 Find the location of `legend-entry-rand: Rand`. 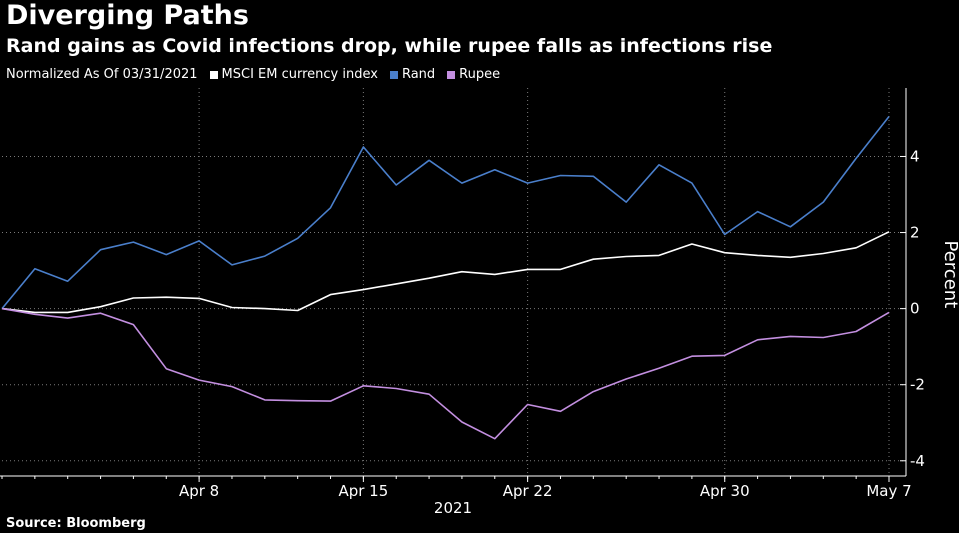

legend-entry-rand: Rand is located at coordinates (412, 75).